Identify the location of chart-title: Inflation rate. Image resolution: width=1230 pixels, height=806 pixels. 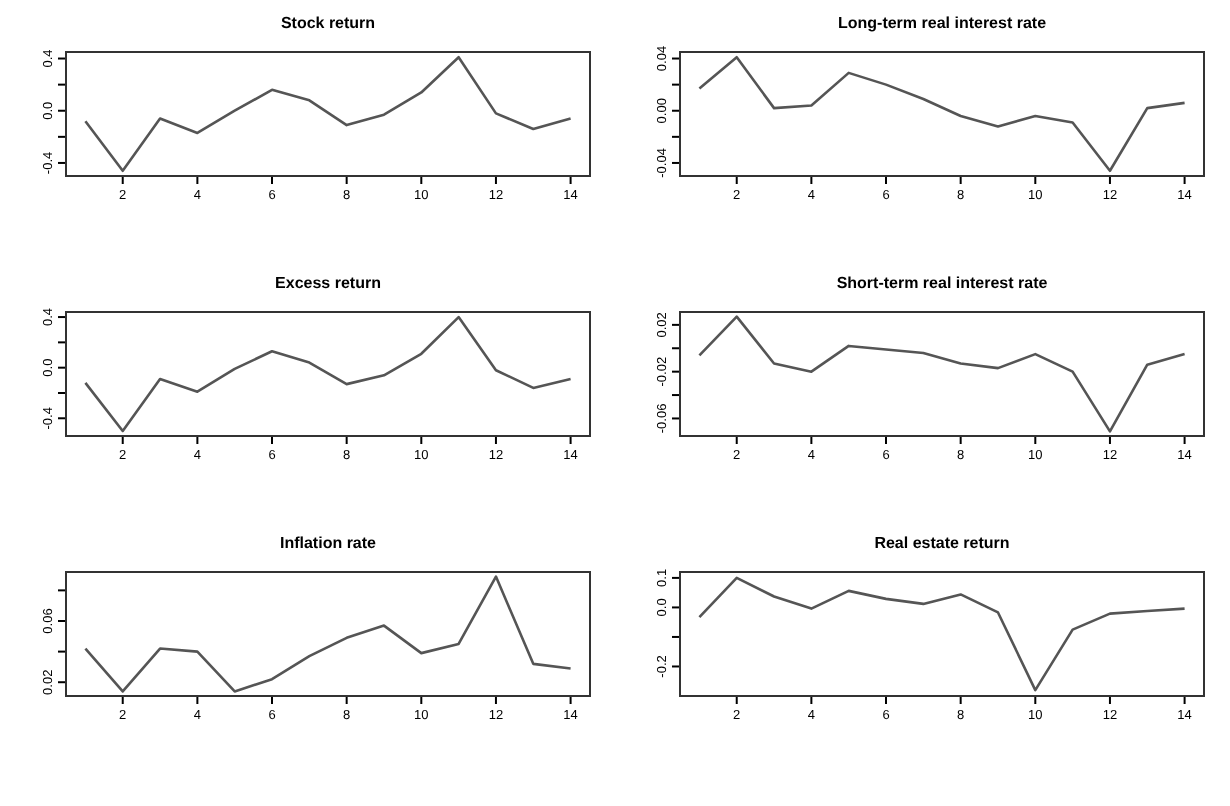
(328, 543).